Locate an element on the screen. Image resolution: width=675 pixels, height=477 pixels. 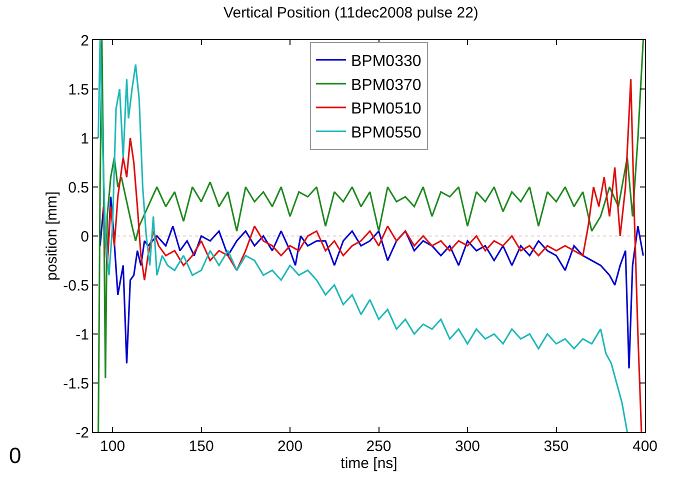
chart-title: Vertical Position (11dec2008 pulse 22) is located at coordinates (351, 13).